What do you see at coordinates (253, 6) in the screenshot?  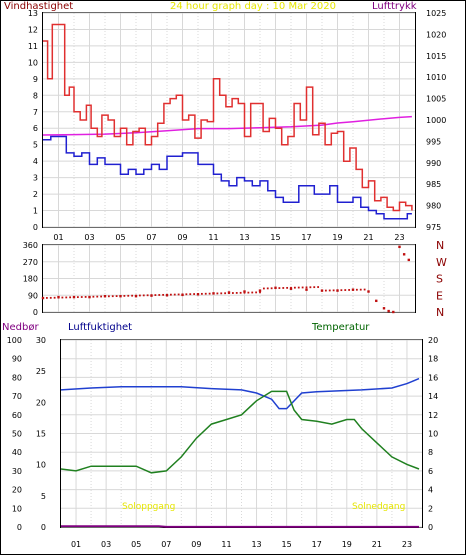 I see `title-date: 24 hour graph day : 10 Mar 2020` at bounding box center [253, 6].